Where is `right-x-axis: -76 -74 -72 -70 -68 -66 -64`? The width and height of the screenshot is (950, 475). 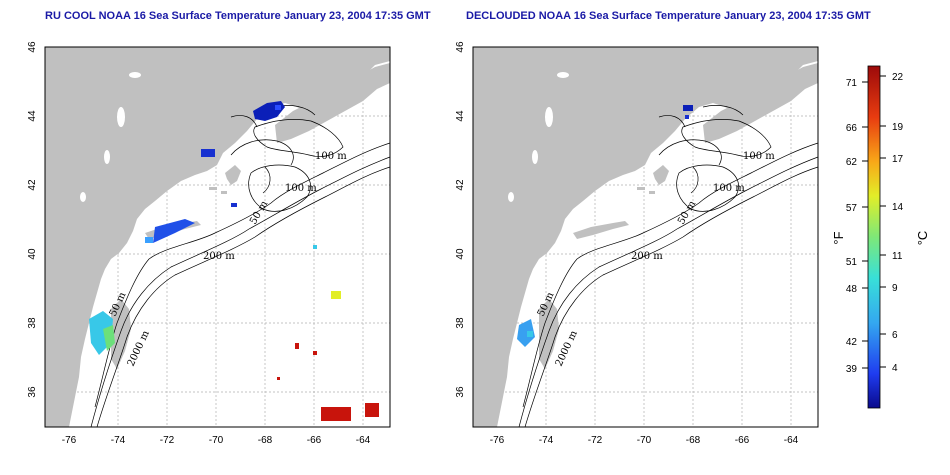
right-x-axis: -76 -74 -72 -70 -68 -66 -64 is located at coordinates (644, 440).